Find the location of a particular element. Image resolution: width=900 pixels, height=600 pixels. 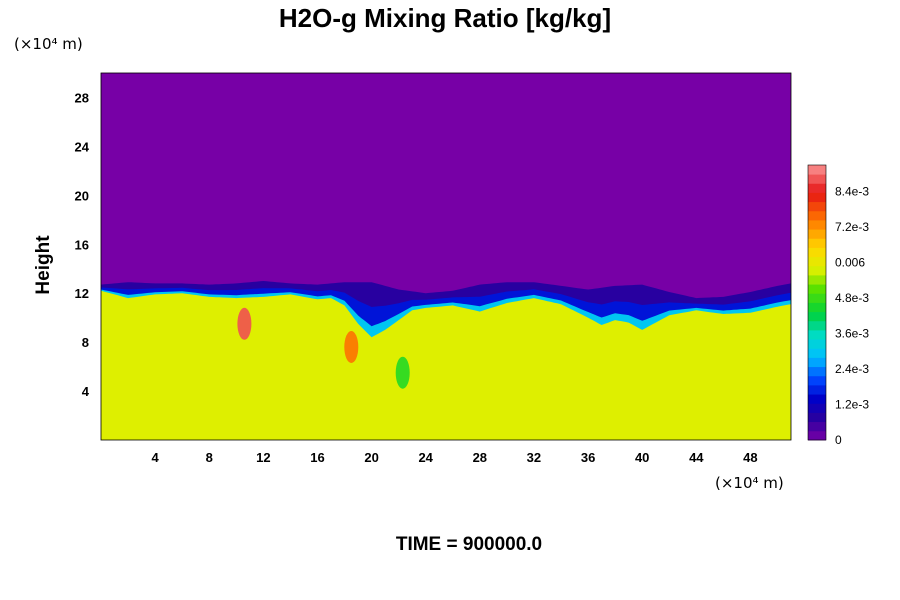

colorbar-tick-label: 0.006 is located at coordinates (850, 263).